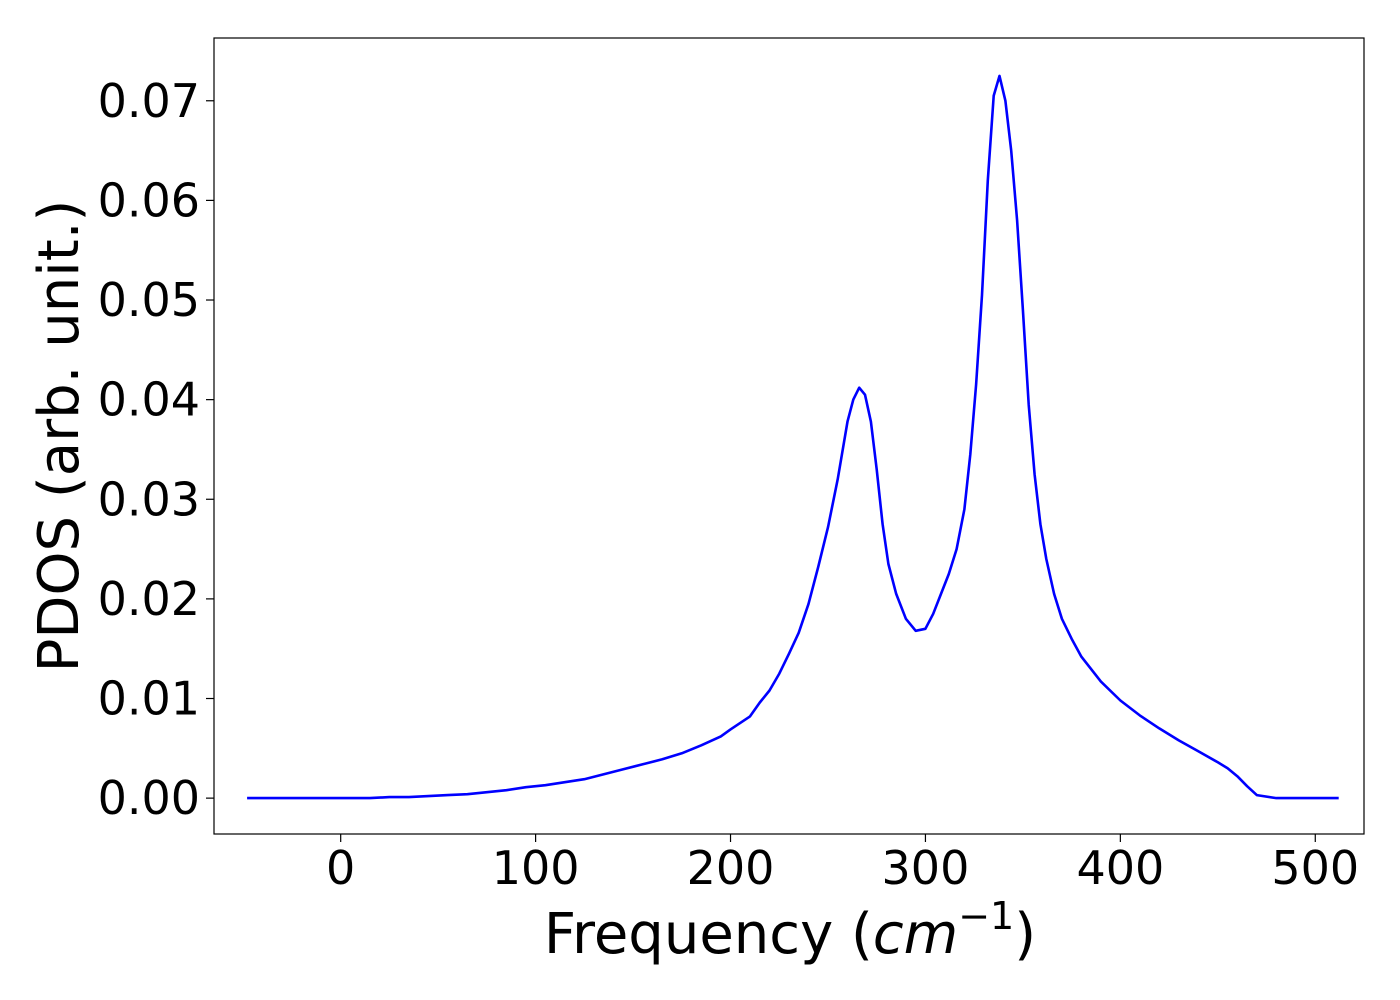 Image resolution: width=1400 pixels, height=1000 pixels. What do you see at coordinates (149, 499) in the screenshot?
I see `y-tick-label: 0.03` at bounding box center [149, 499].